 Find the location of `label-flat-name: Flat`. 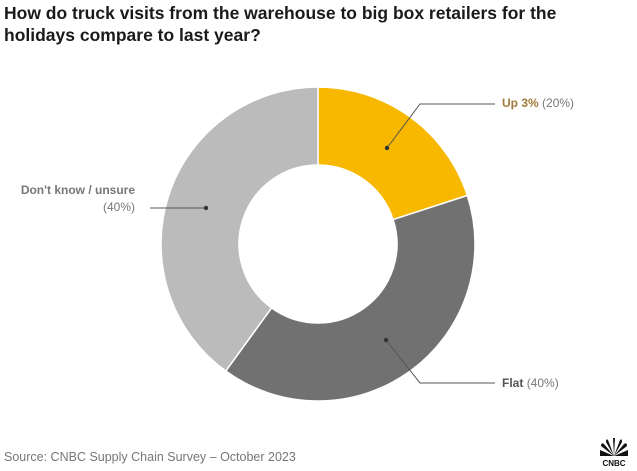

label-flat-name: Flat is located at coordinates (513, 383).